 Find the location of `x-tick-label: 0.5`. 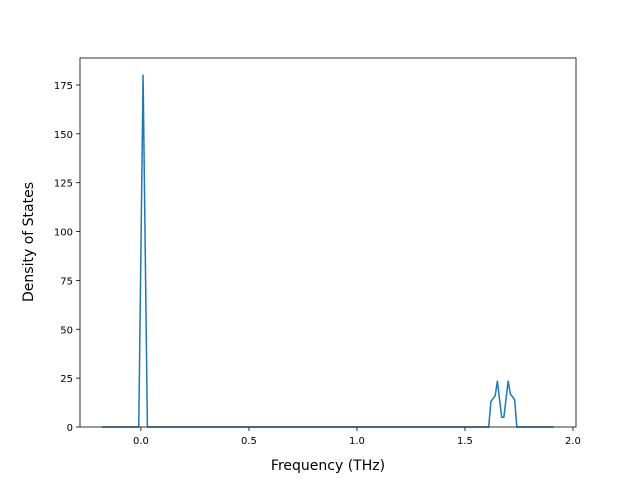

x-tick-label: 0.5 is located at coordinates (249, 441).